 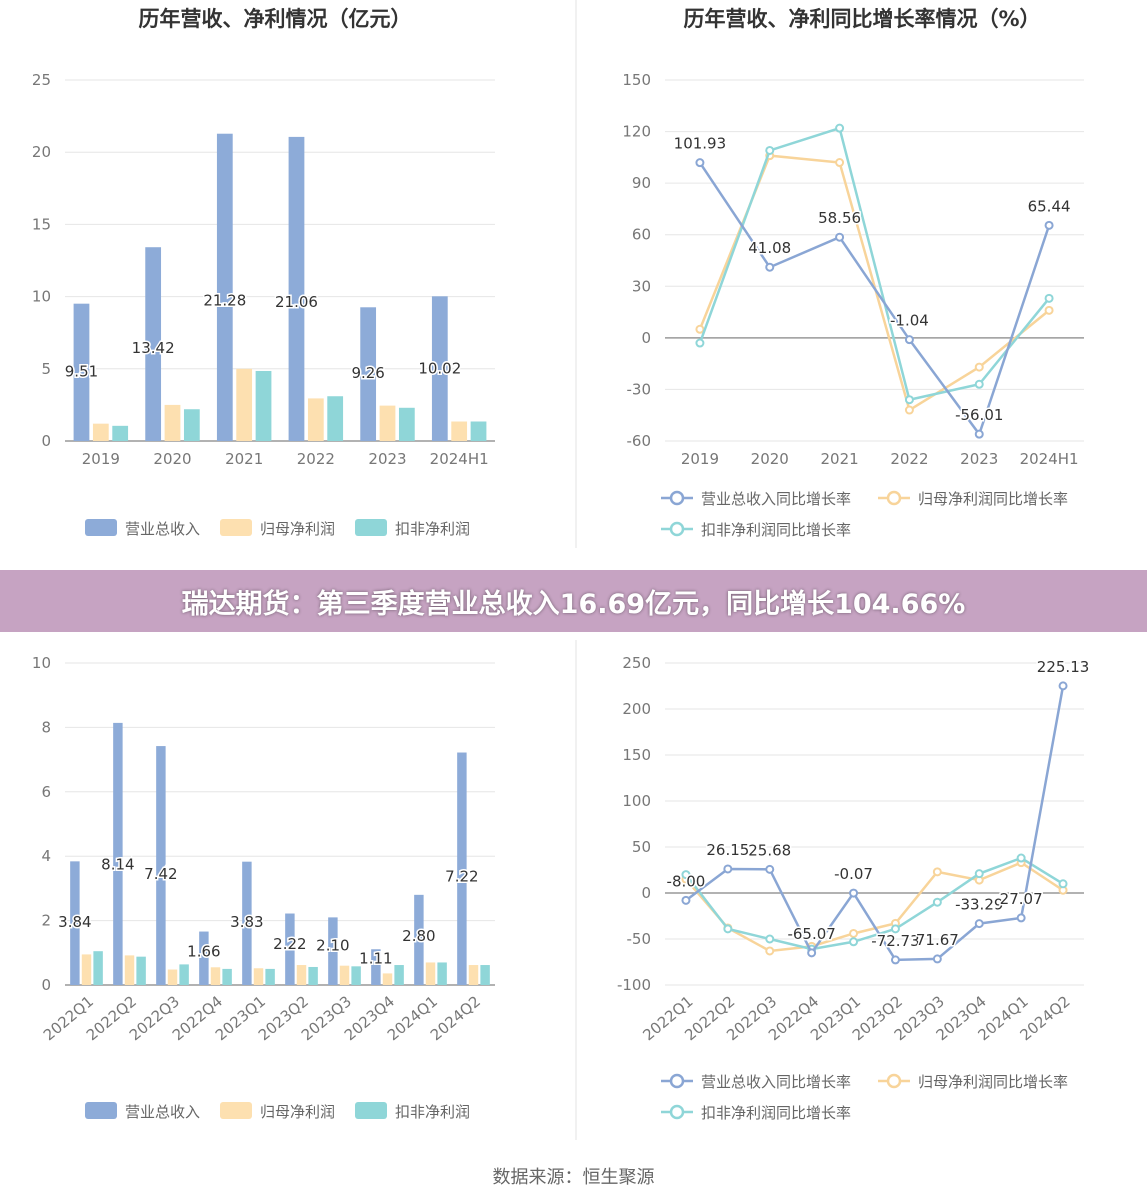 What do you see at coordinates (874, 903) in the screenshot?
I see `series-line-dp_growth_line` at bounding box center [874, 903].